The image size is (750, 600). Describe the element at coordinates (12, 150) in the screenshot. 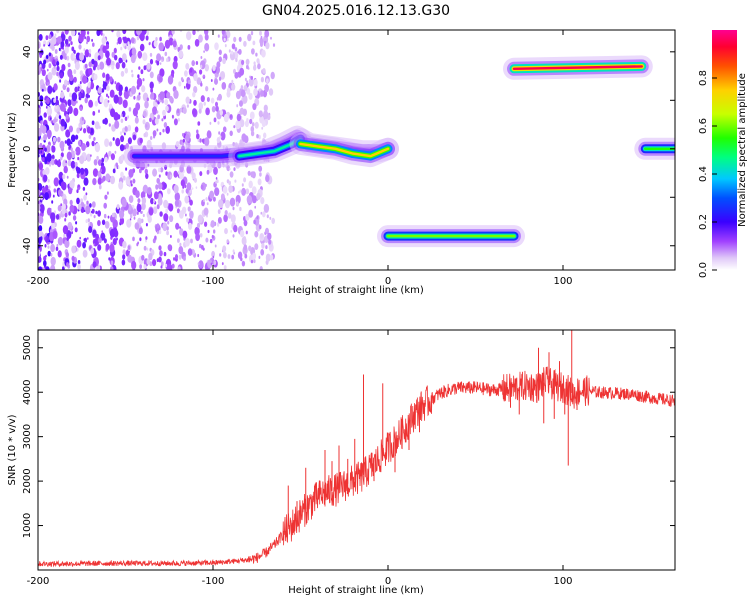

I see `spectrogram-y-axis-label: Frequency (Hz)` at that location.